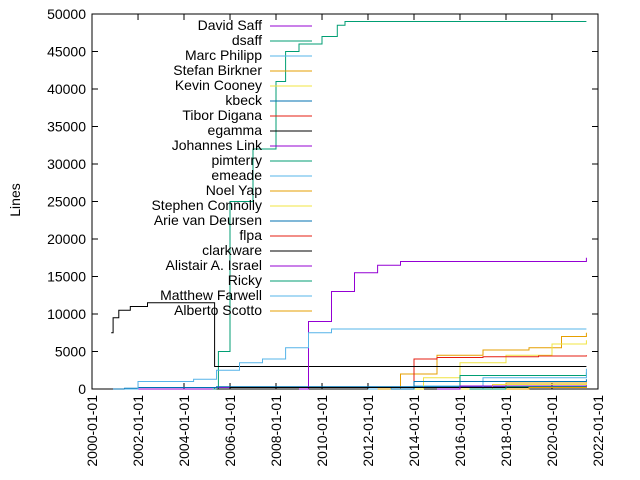 The image size is (640, 480). Describe the element at coordinates (66, 14) in the screenshot. I see `y-tick-label: 50000` at that location.